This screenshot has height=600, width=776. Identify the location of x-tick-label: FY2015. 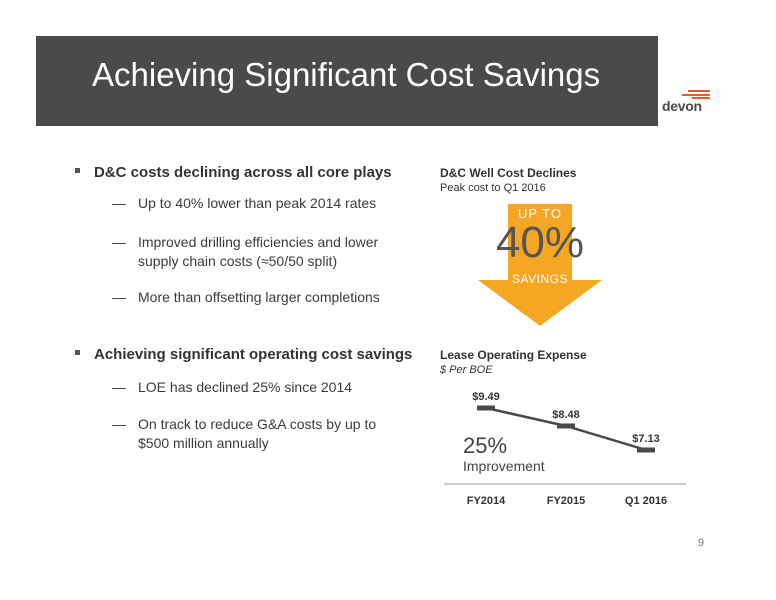
(566, 501).